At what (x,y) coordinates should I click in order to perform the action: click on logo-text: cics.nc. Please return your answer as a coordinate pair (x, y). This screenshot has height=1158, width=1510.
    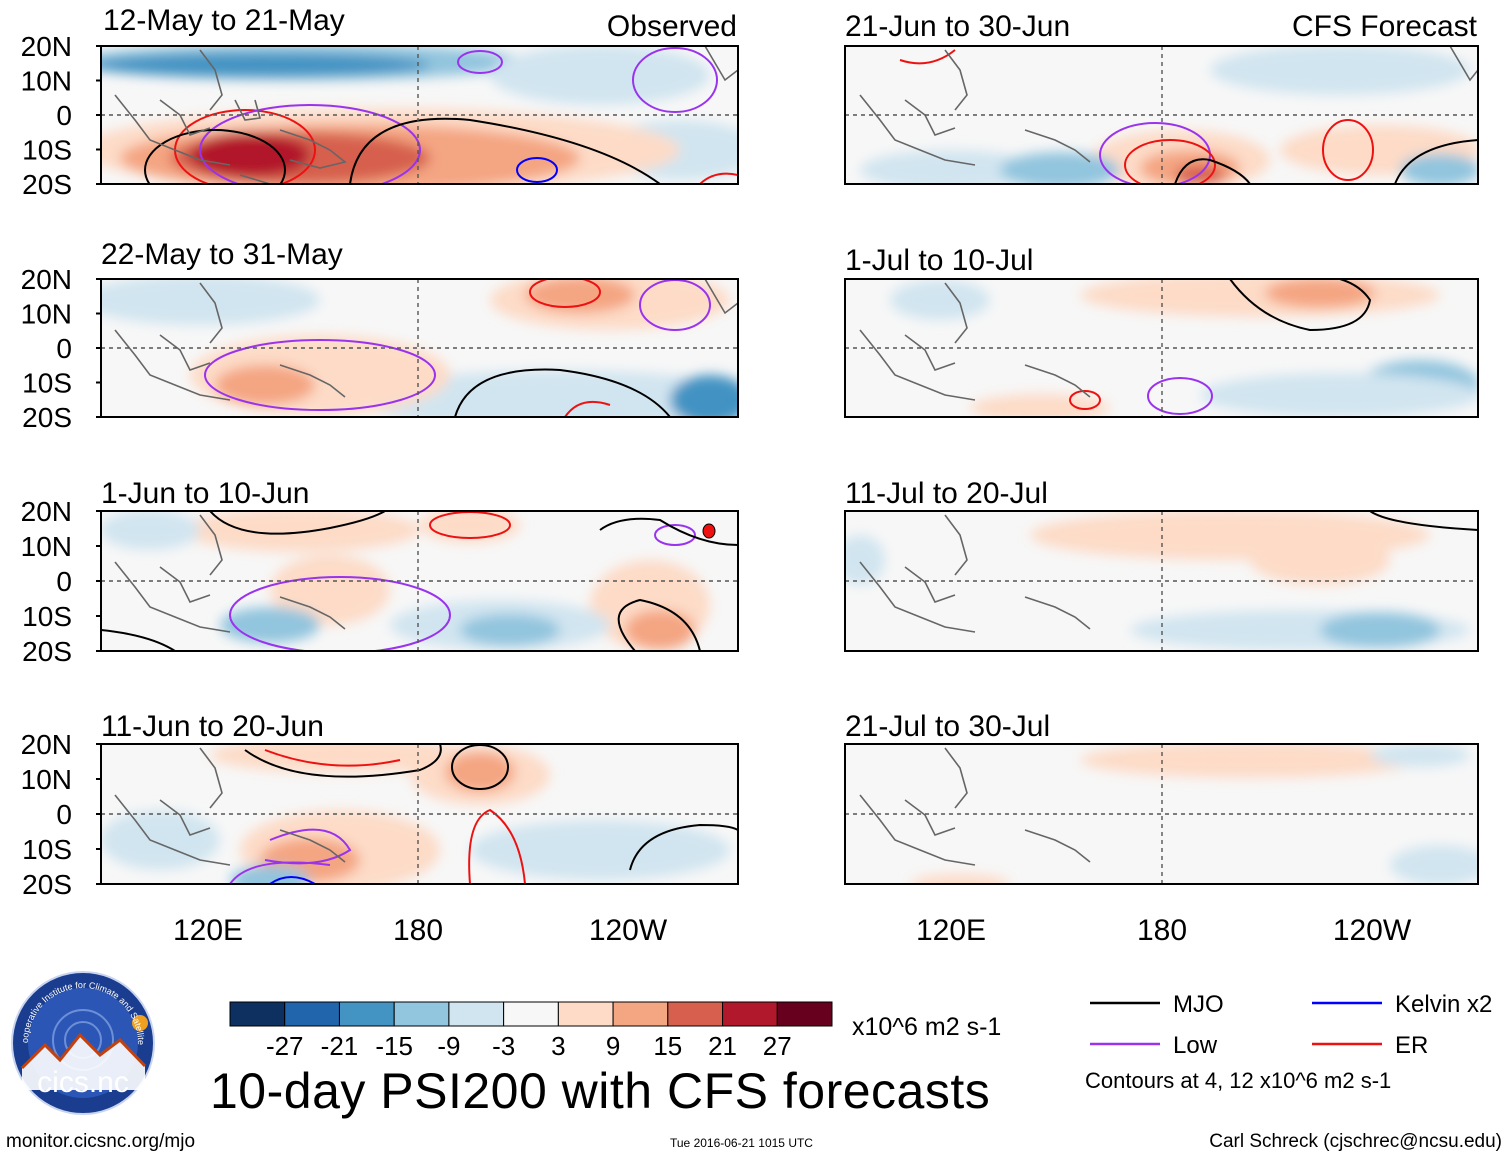
    Looking at the image, I should click on (83, 1082).